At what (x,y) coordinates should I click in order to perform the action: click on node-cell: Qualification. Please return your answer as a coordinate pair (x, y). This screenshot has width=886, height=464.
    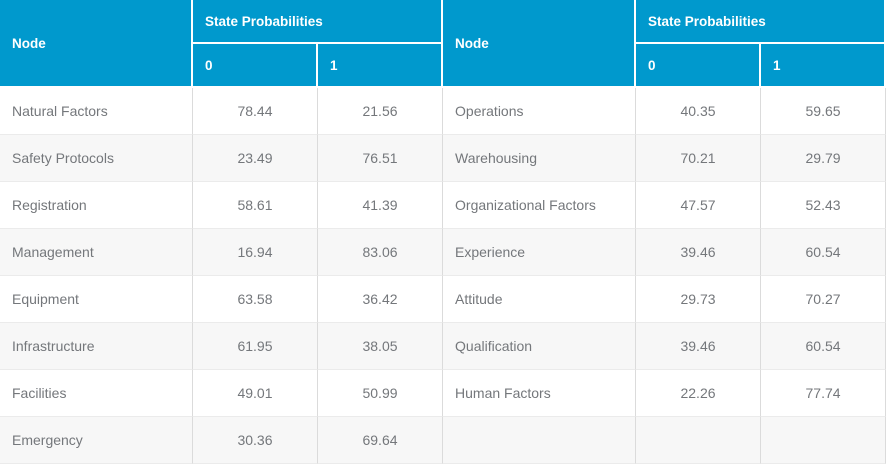
    Looking at the image, I should click on (540, 346).